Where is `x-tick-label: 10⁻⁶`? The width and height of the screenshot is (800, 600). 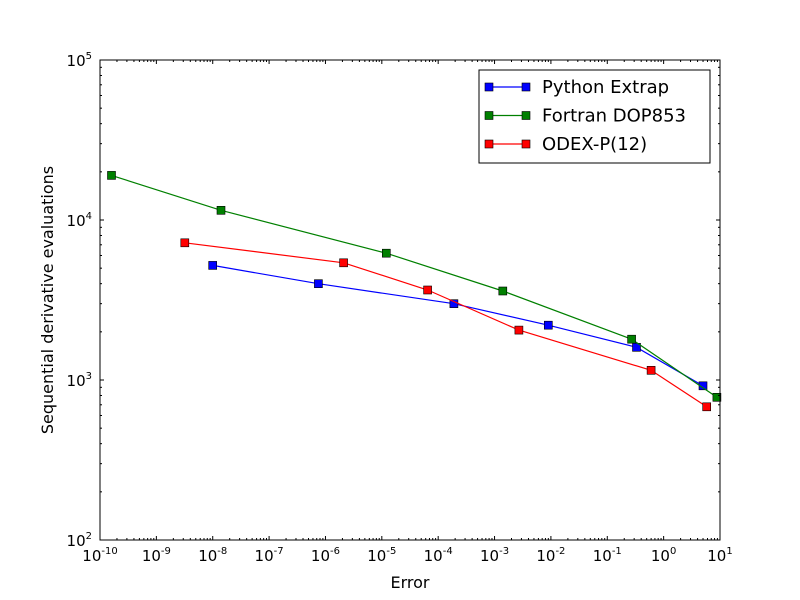
x-tick-label: 10⁻⁶ is located at coordinates (325, 555).